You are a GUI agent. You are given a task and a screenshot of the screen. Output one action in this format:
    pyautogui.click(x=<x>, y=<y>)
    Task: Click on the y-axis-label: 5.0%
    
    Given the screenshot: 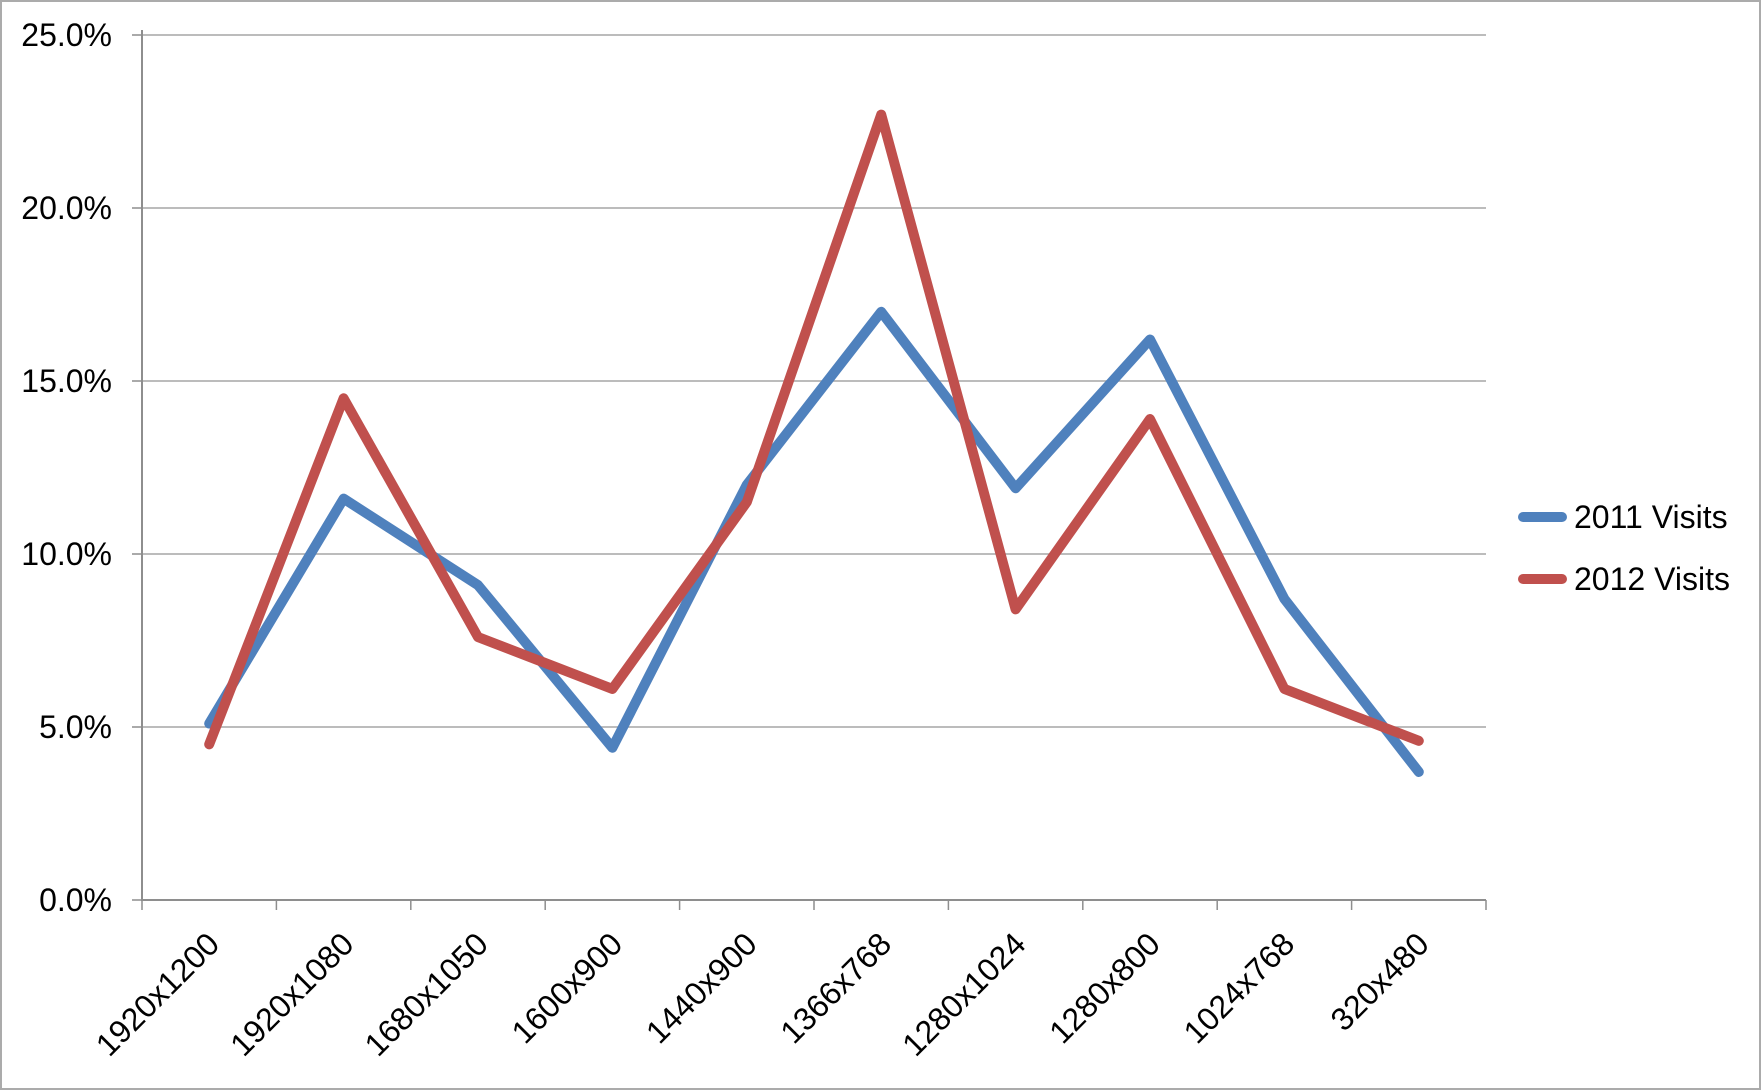 What is the action you would take?
    pyautogui.click(x=75, y=727)
    